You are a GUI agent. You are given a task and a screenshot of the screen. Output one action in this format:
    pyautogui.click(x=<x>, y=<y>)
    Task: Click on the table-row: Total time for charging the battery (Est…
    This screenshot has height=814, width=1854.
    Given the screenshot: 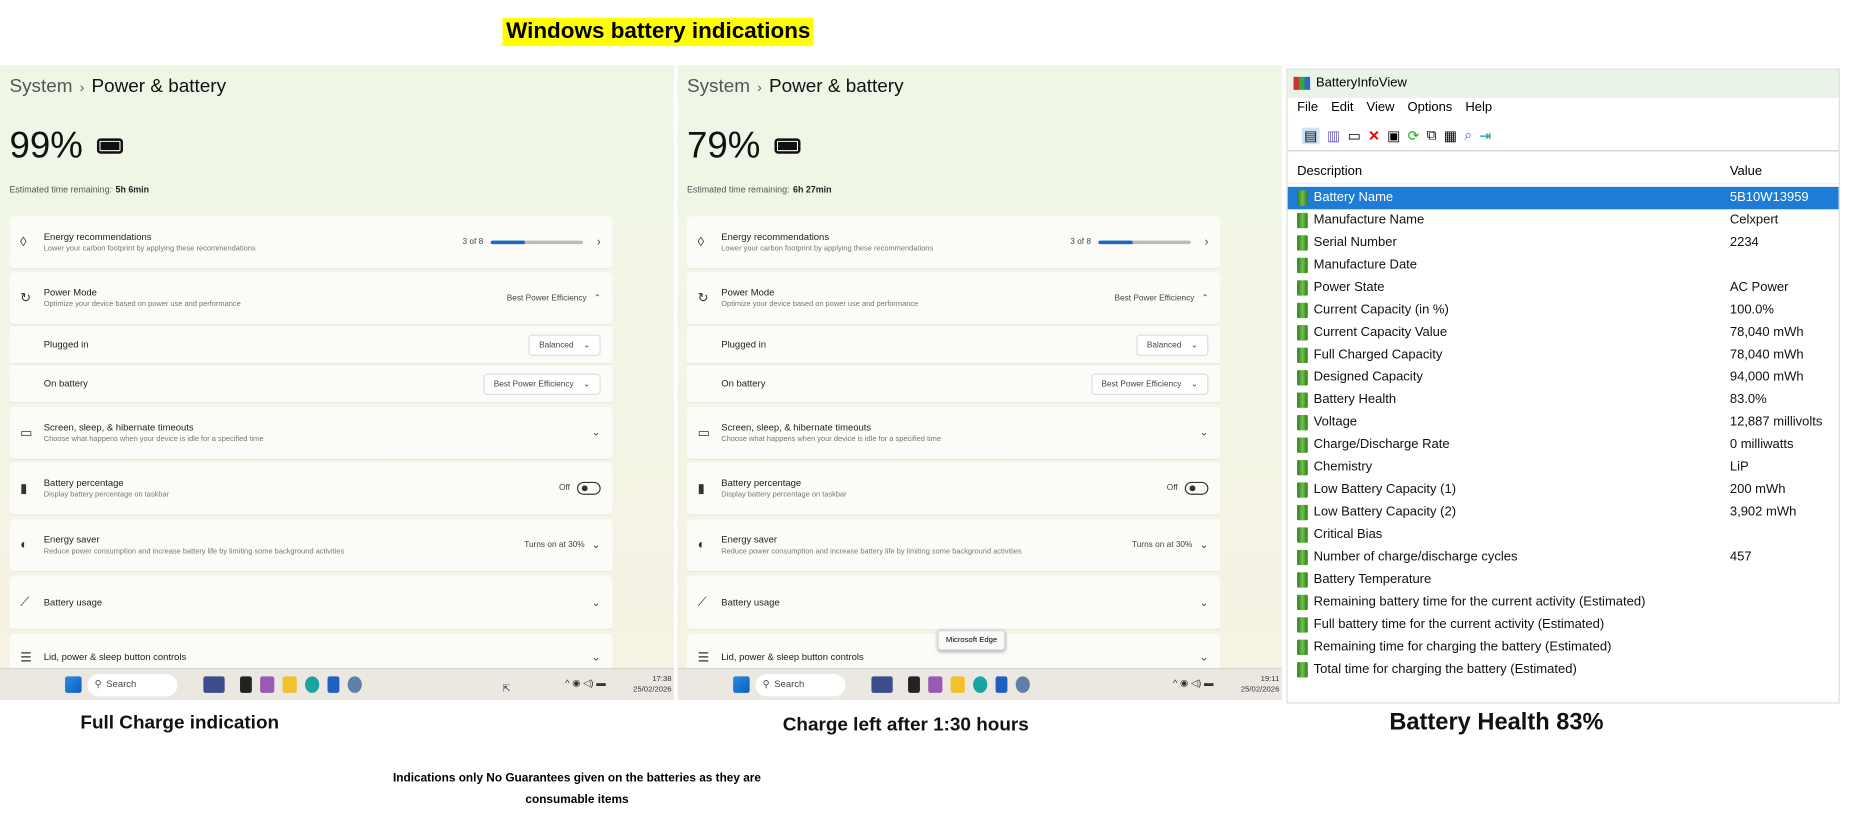 What is the action you would take?
    pyautogui.click(x=1563, y=670)
    